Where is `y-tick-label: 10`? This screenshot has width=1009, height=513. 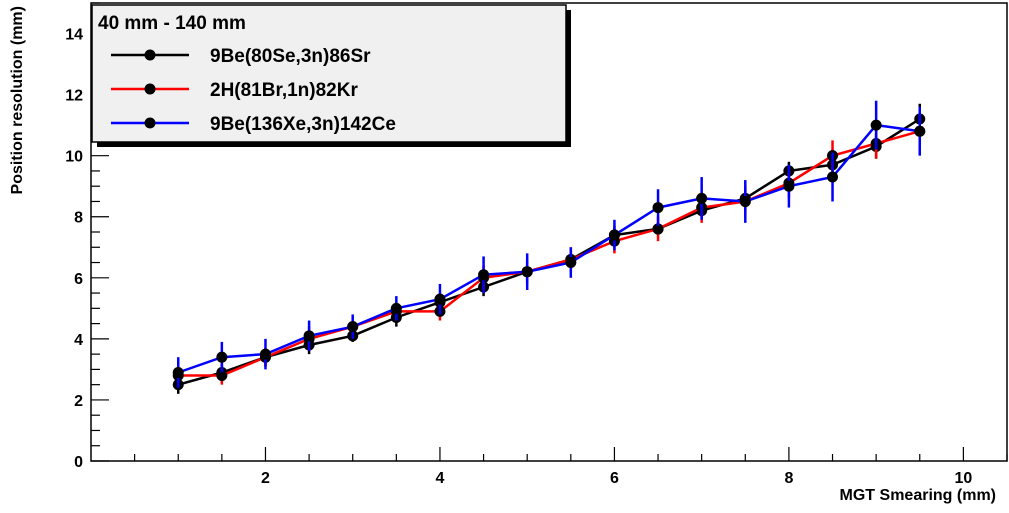 y-tick-label: 10 is located at coordinates (74, 157).